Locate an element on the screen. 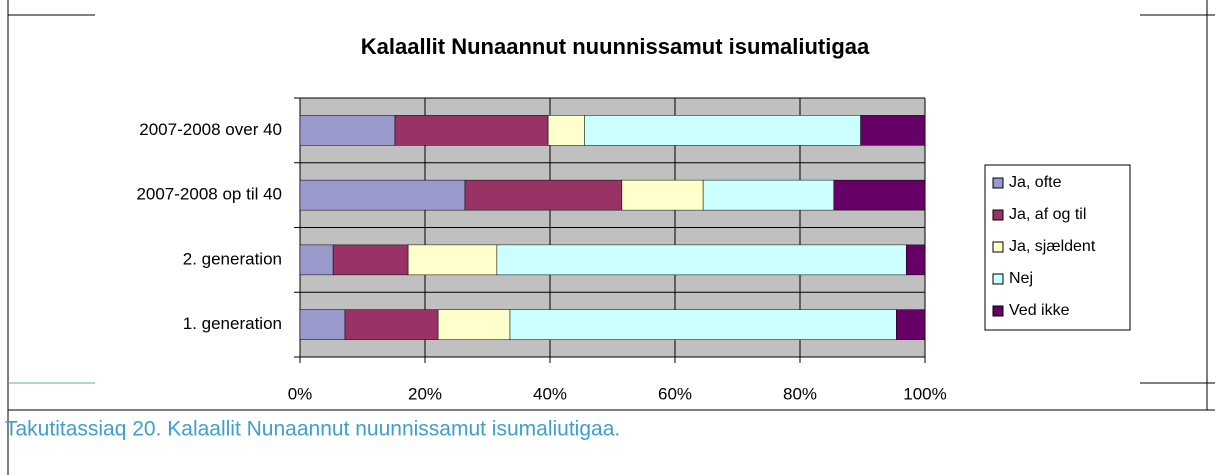 The image size is (1215, 475). legend-label: Ved ikke is located at coordinates (1039, 310).